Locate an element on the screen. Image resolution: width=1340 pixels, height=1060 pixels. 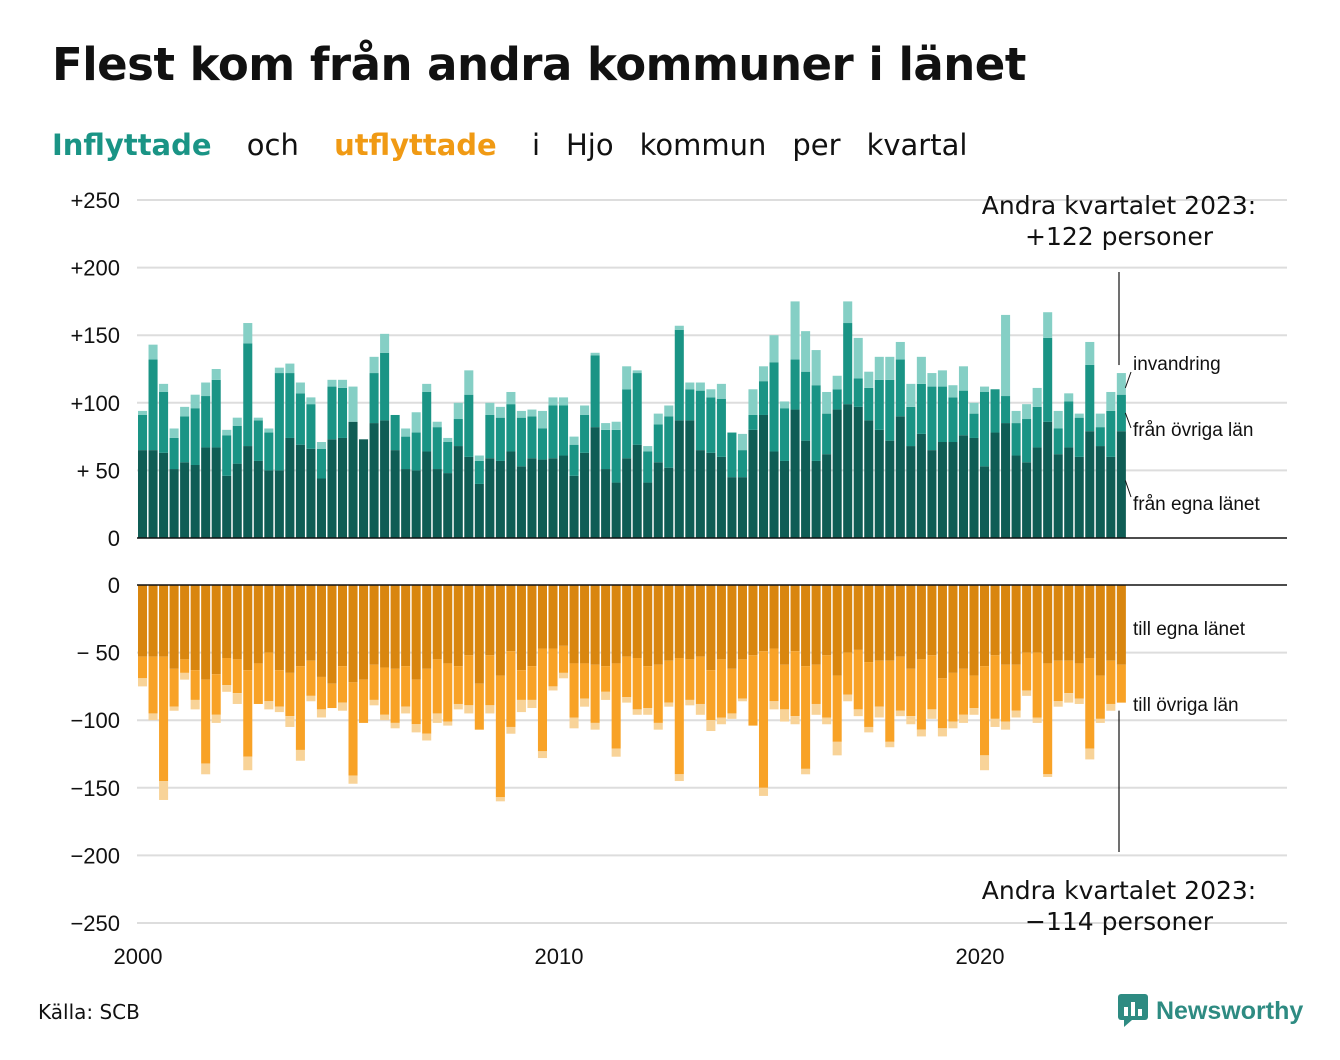
subtitle-word: per is located at coordinates (816, 145).